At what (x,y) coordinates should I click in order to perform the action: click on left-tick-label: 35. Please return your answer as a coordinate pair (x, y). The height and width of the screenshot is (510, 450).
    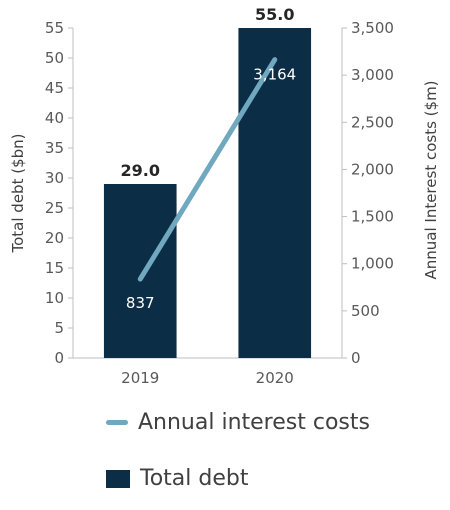
    Looking at the image, I should click on (54, 148).